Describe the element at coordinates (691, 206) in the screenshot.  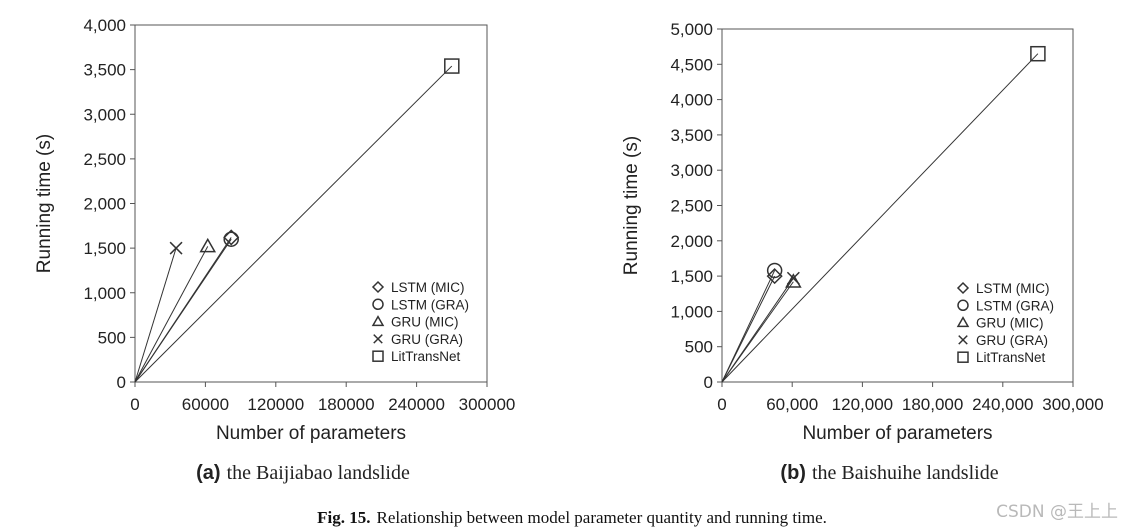
I see `panel-b-y-tick-label: 2,500` at that location.